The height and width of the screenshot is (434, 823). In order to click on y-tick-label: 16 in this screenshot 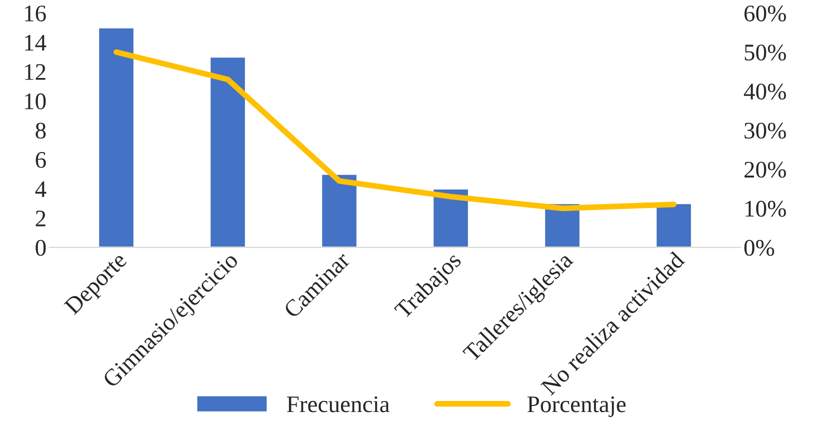, I will do `click(35, 14)`.